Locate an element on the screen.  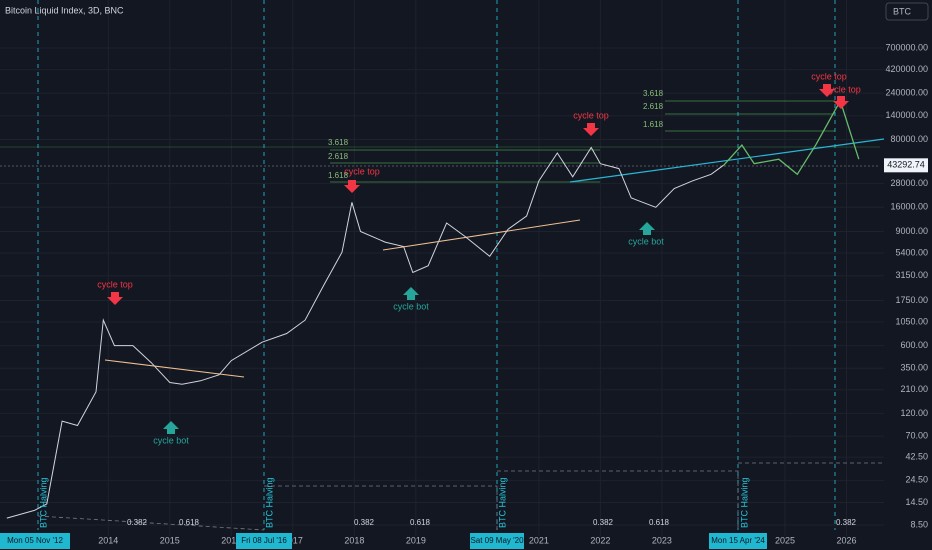
y-tick-label: 28000.00 is located at coordinates (909, 183).